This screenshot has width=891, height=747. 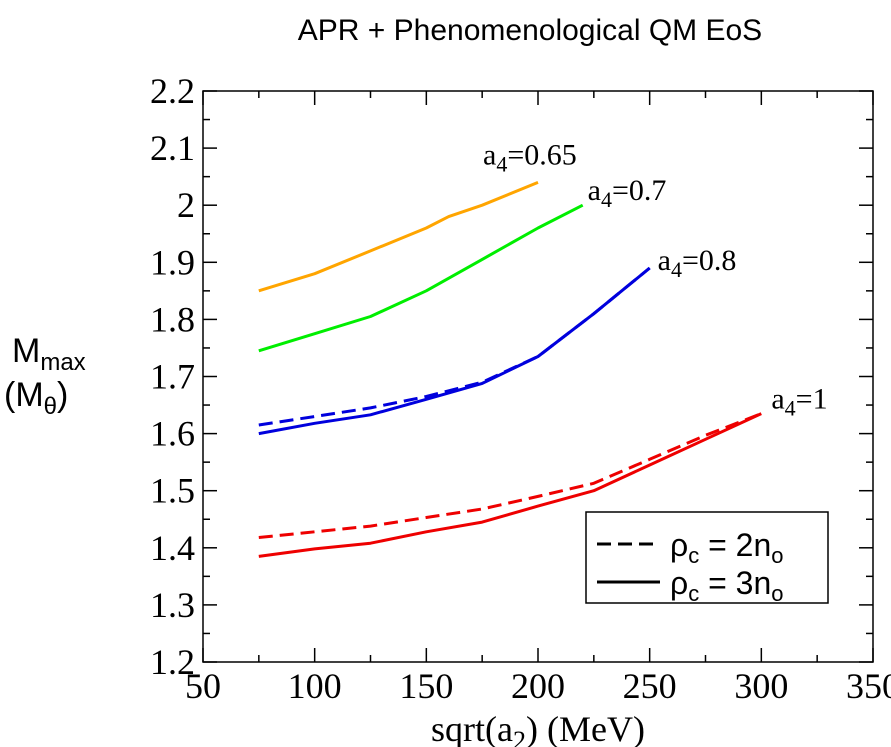 I want to click on x-tick-label: 350, so click(x=868, y=686).